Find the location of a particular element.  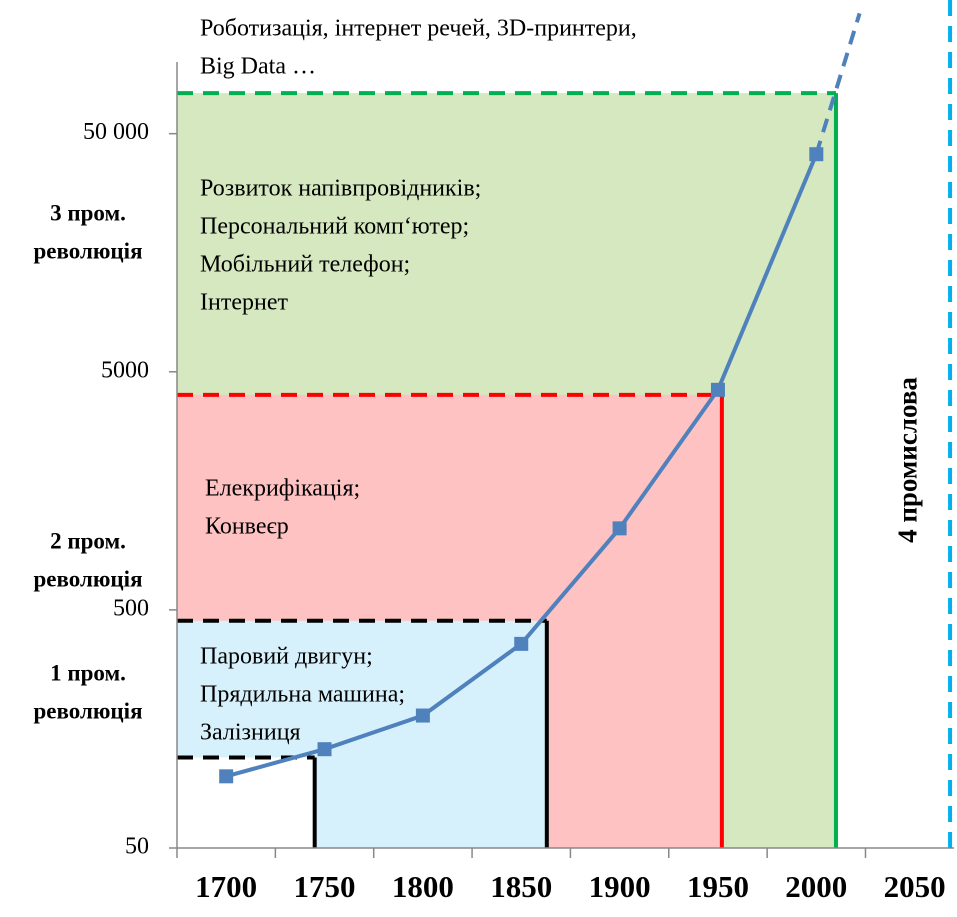

x-tick-label: 1950 is located at coordinates (718, 886).